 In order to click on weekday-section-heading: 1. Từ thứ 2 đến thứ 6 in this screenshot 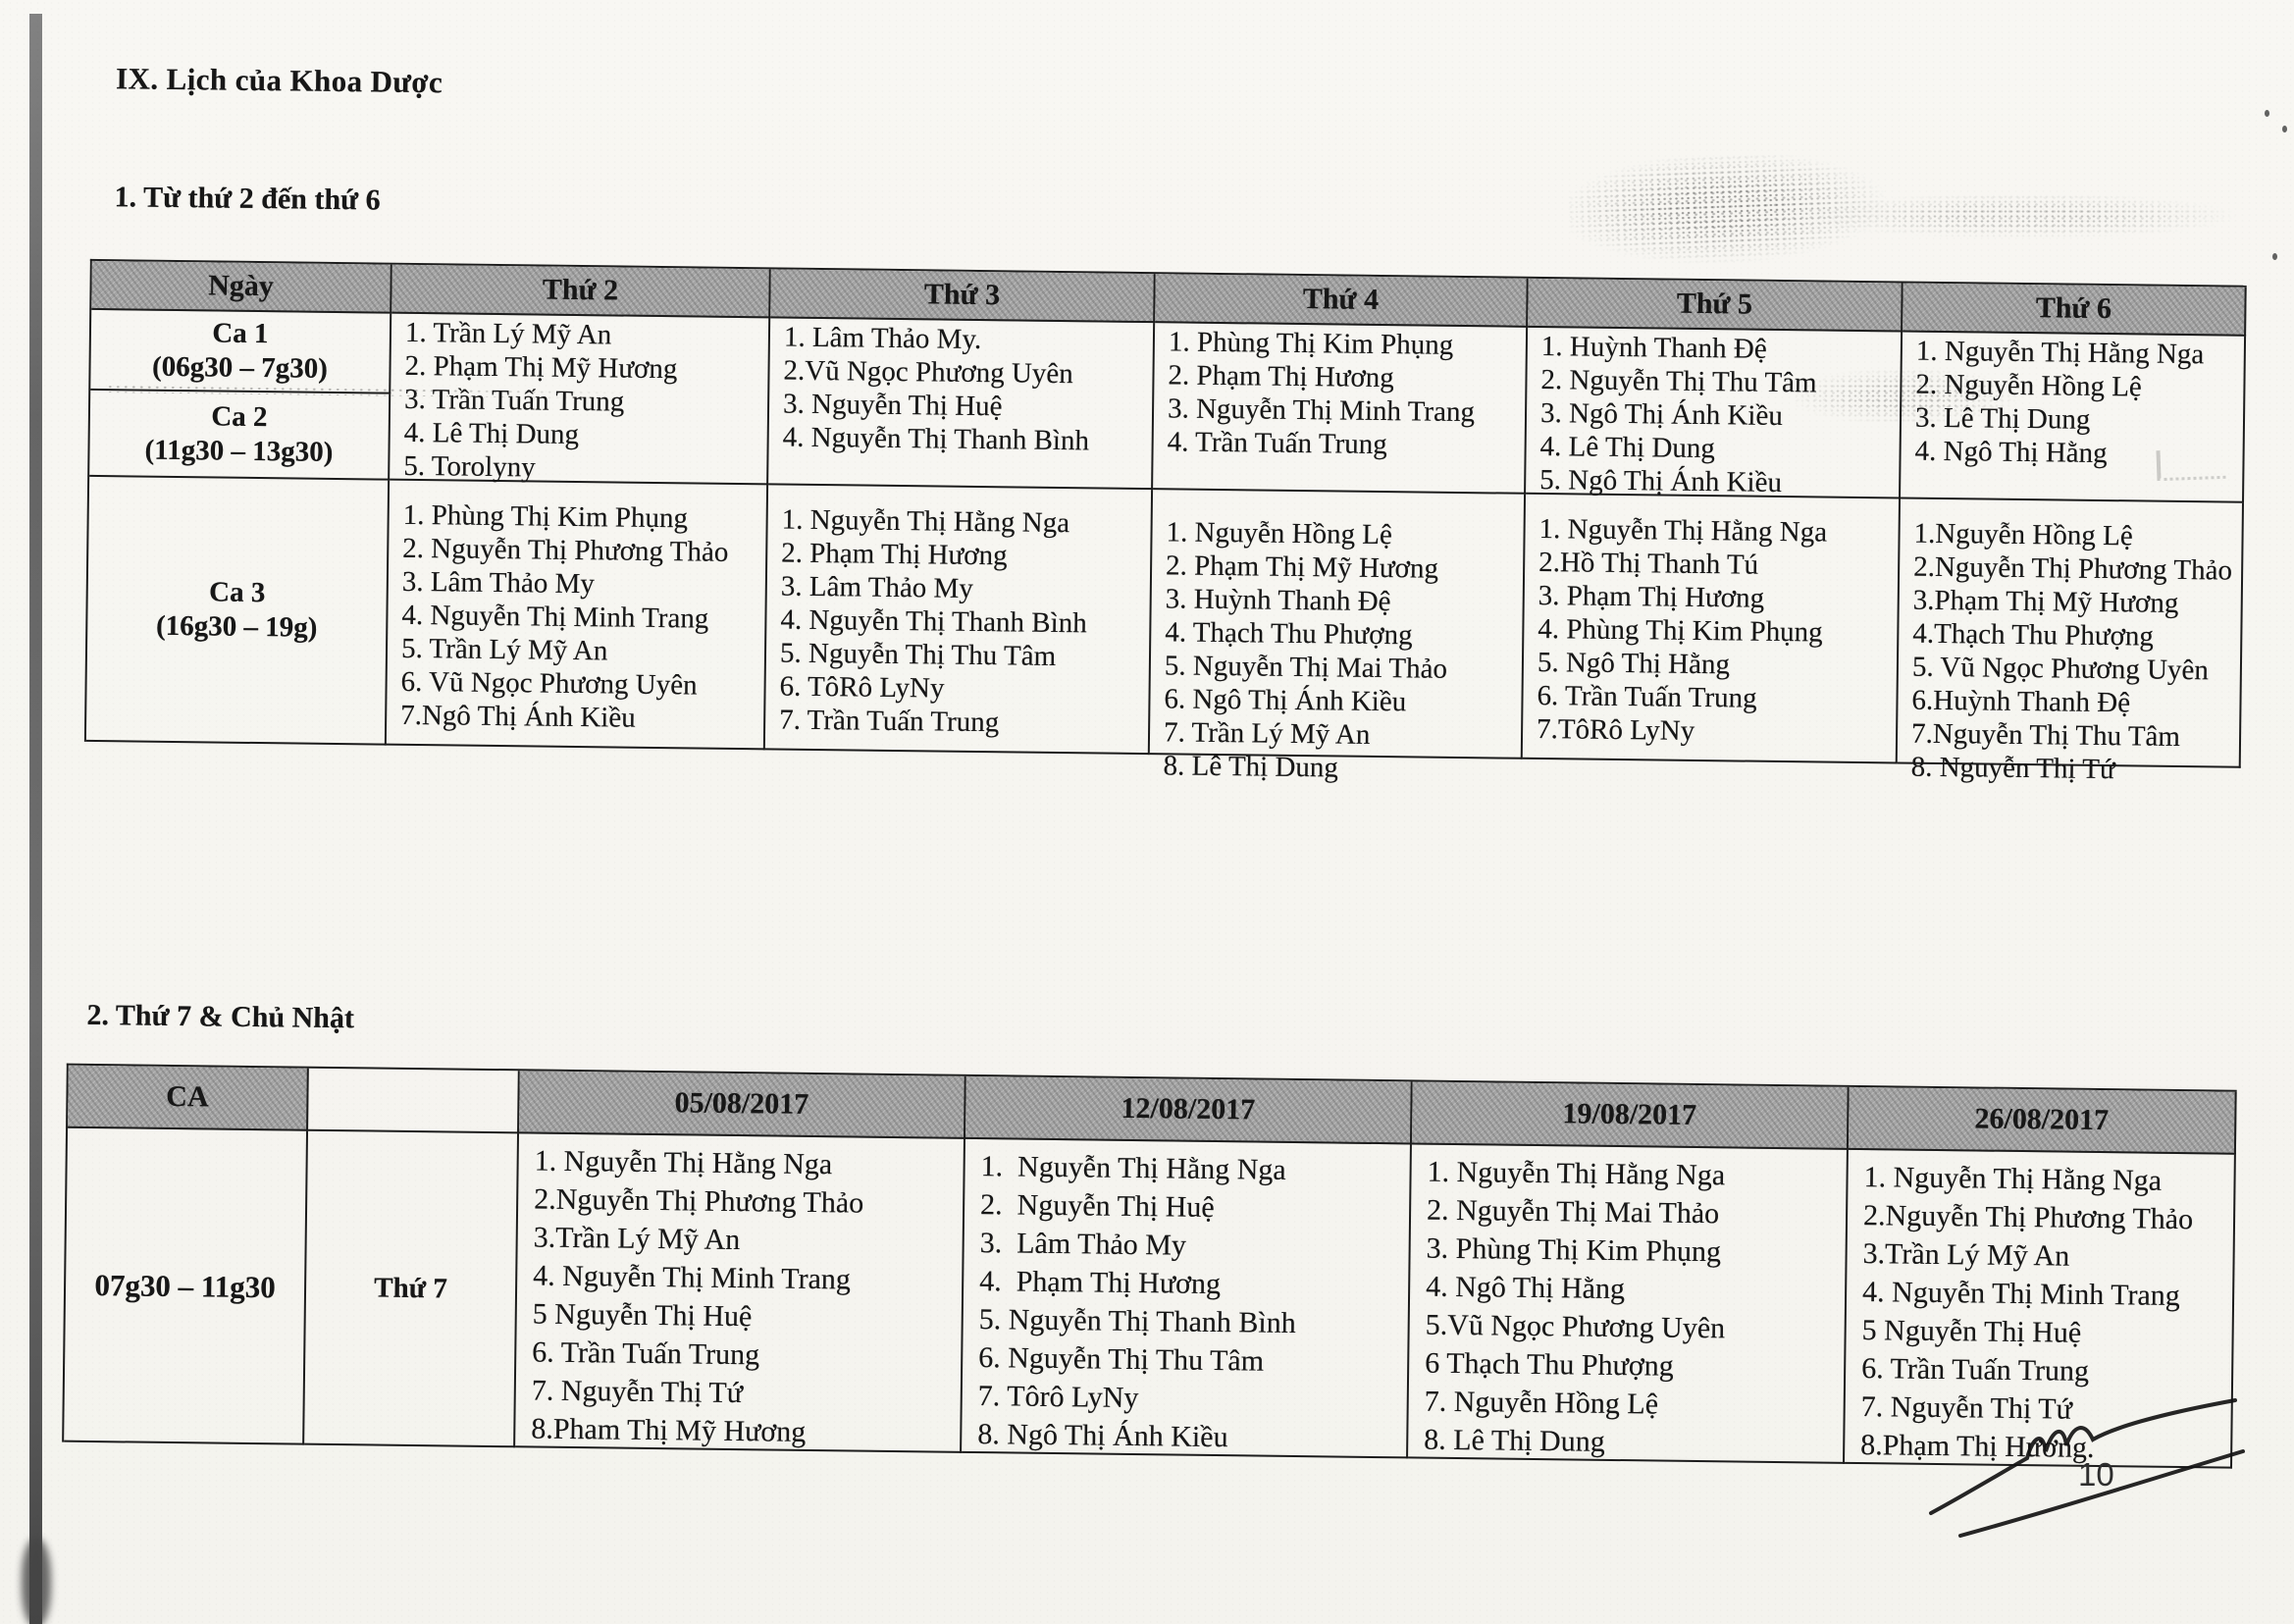, I will do `click(247, 199)`.